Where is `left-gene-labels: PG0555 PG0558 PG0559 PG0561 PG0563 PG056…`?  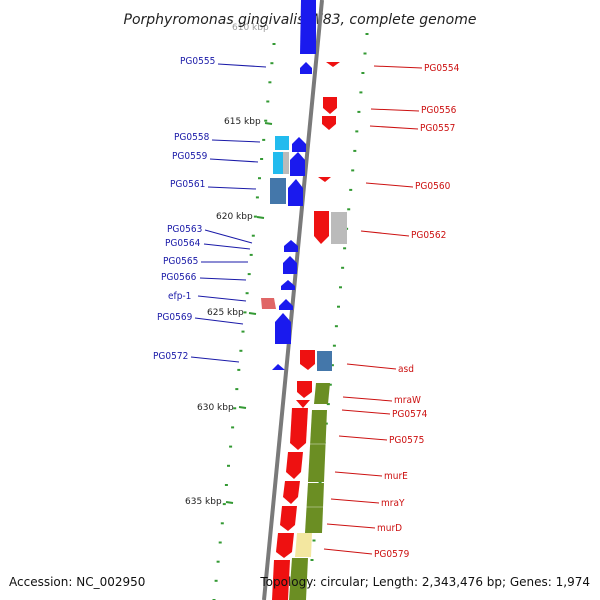
left-gene-labels: PG0555 PG0558 PG0559 PG0561 PG0563 PG056… is located at coordinates (184, 209).